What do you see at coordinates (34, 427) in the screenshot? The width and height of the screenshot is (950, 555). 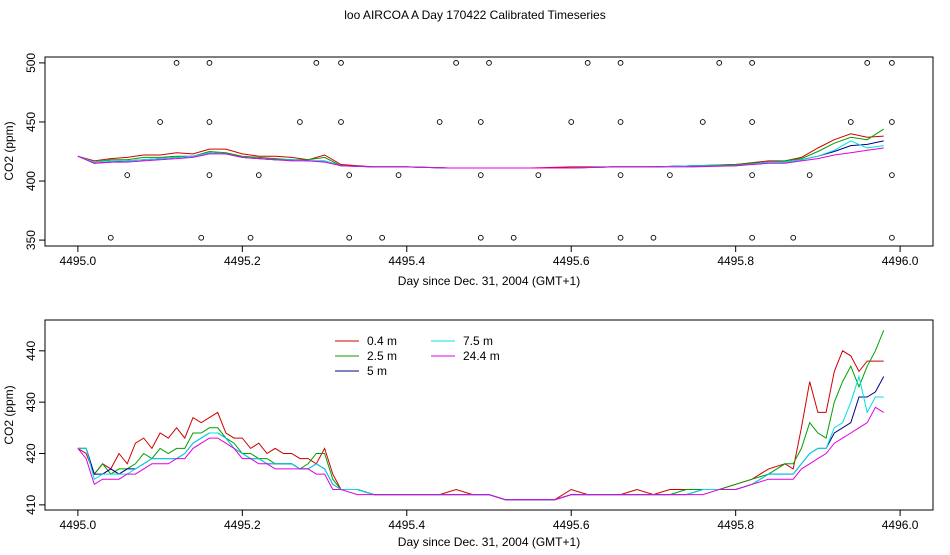 I see `y-axis: 410 420 430 440` at bounding box center [34, 427].